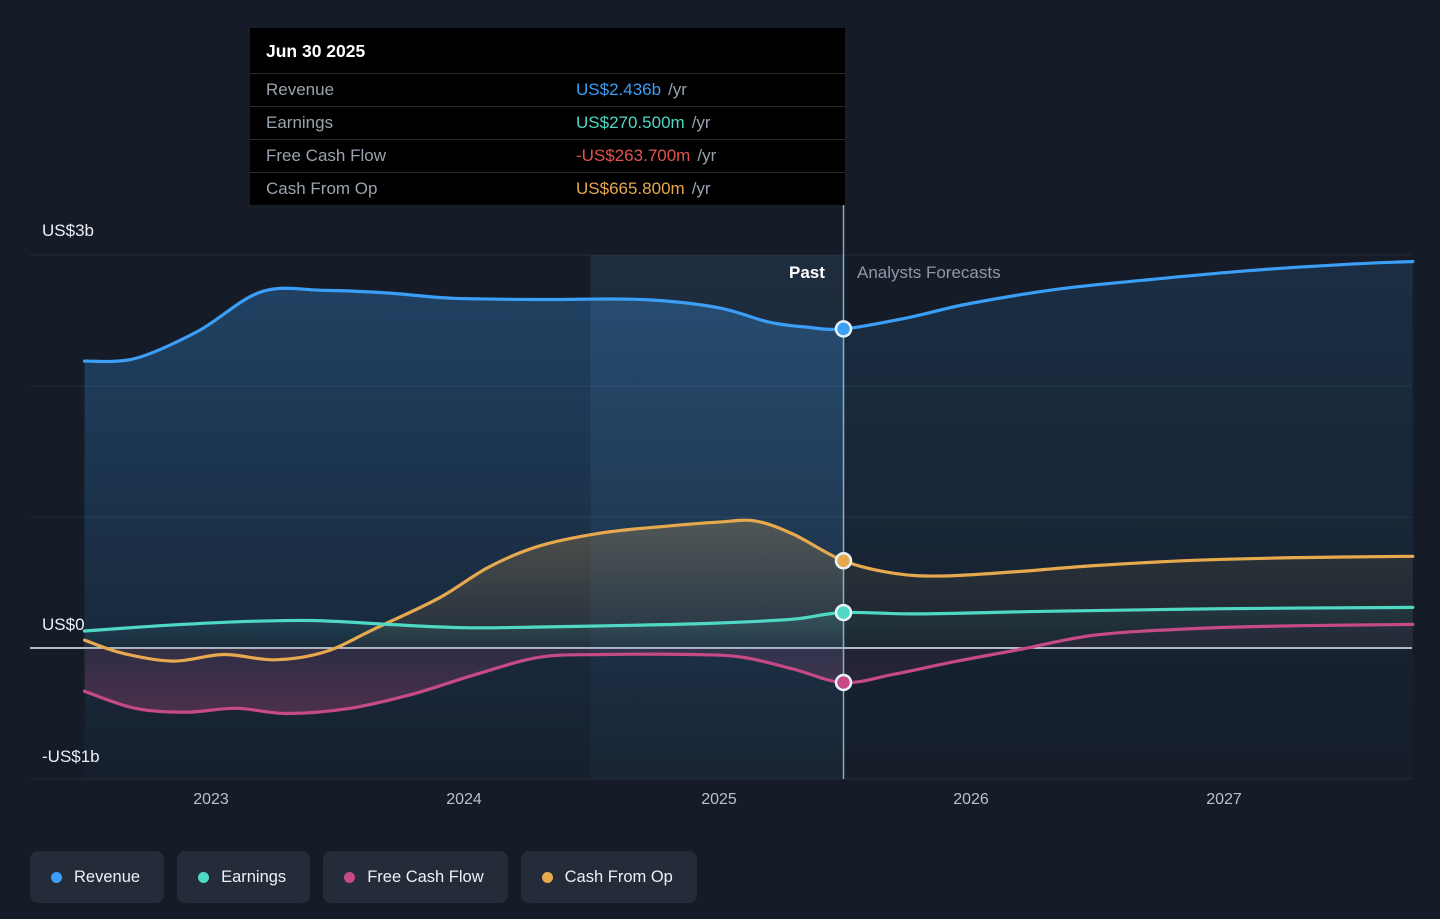  Describe the element at coordinates (464, 799) in the screenshot. I see `x-axis-label-2024: 2024` at that location.